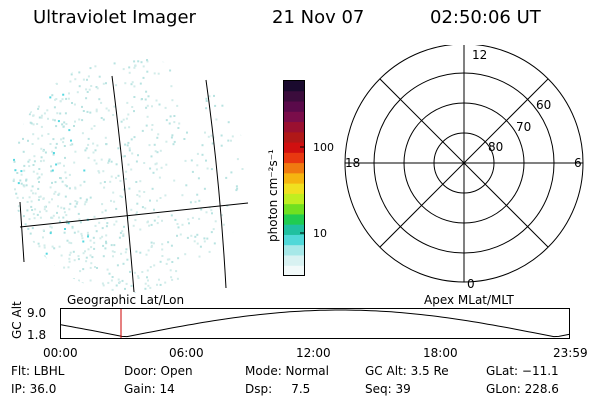  Describe the element at coordinates (479, 55) in the screenshot. I see `mlt-label-top: 12` at that location.